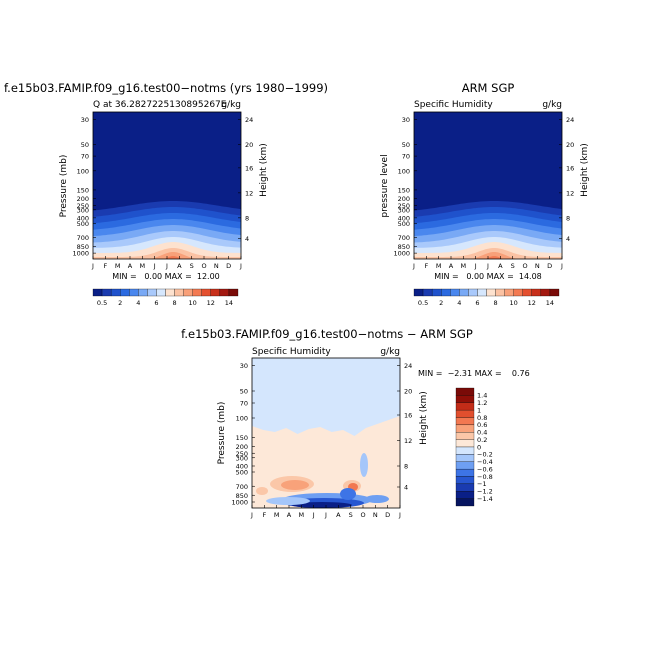 Image resolution: width=654 pixels, height=654 pixels. I want to click on panel-diff-stats: MIN = −2.31 MAX = 0.76, so click(474, 373).